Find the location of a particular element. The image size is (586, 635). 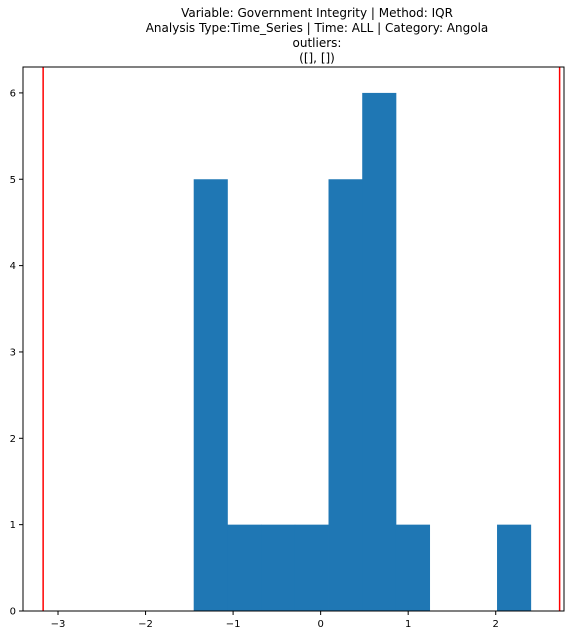

x-tick-label-2: −1 is located at coordinates (233, 624).